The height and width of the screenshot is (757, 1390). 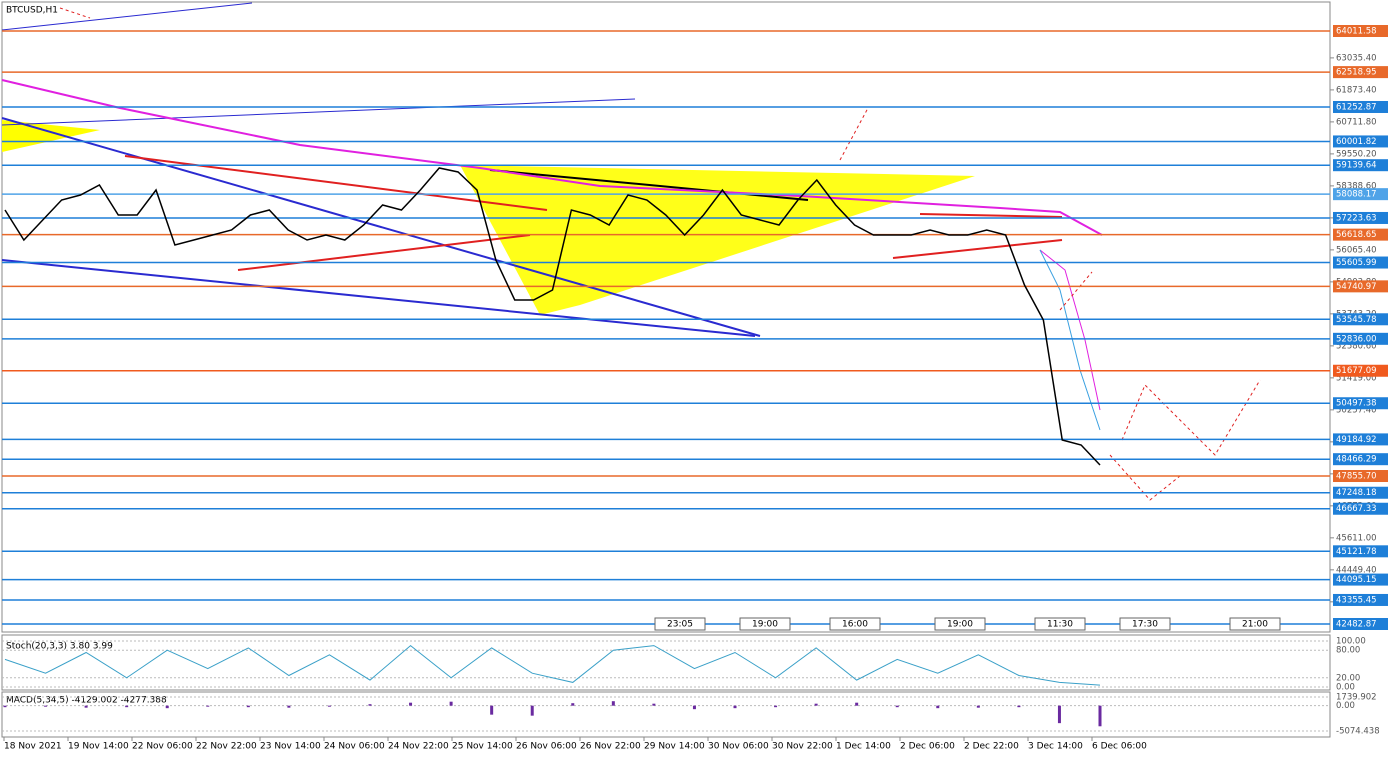 What do you see at coordinates (1356, 154) in the screenshot?
I see `y-tick-label: 59550.20` at bounding box center [1356, 154].